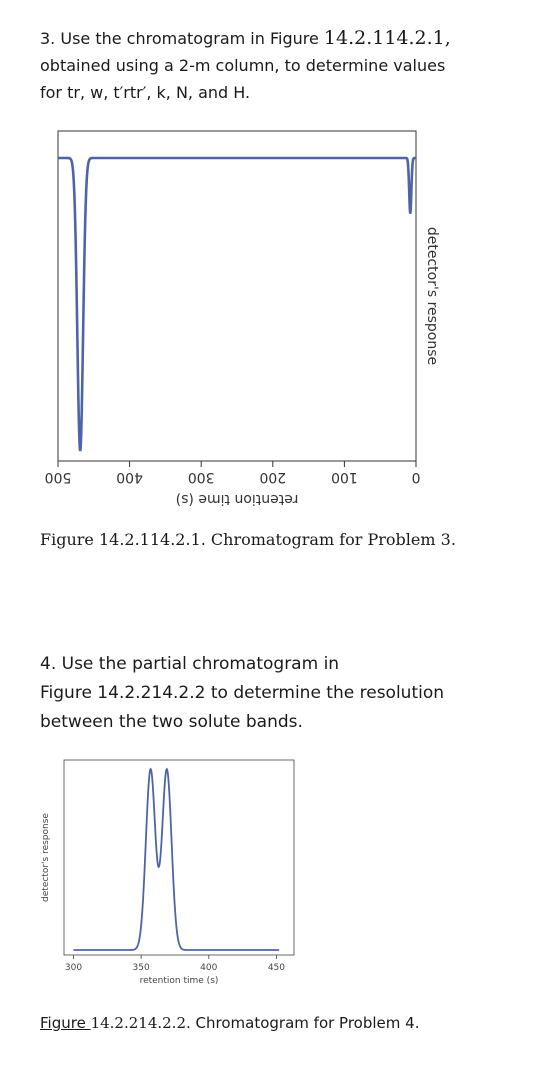 The width and height of the screenshot is (540, 1068). I want to click on figure-1-reference: 14.2.114.2.1,, so click(387, 38).